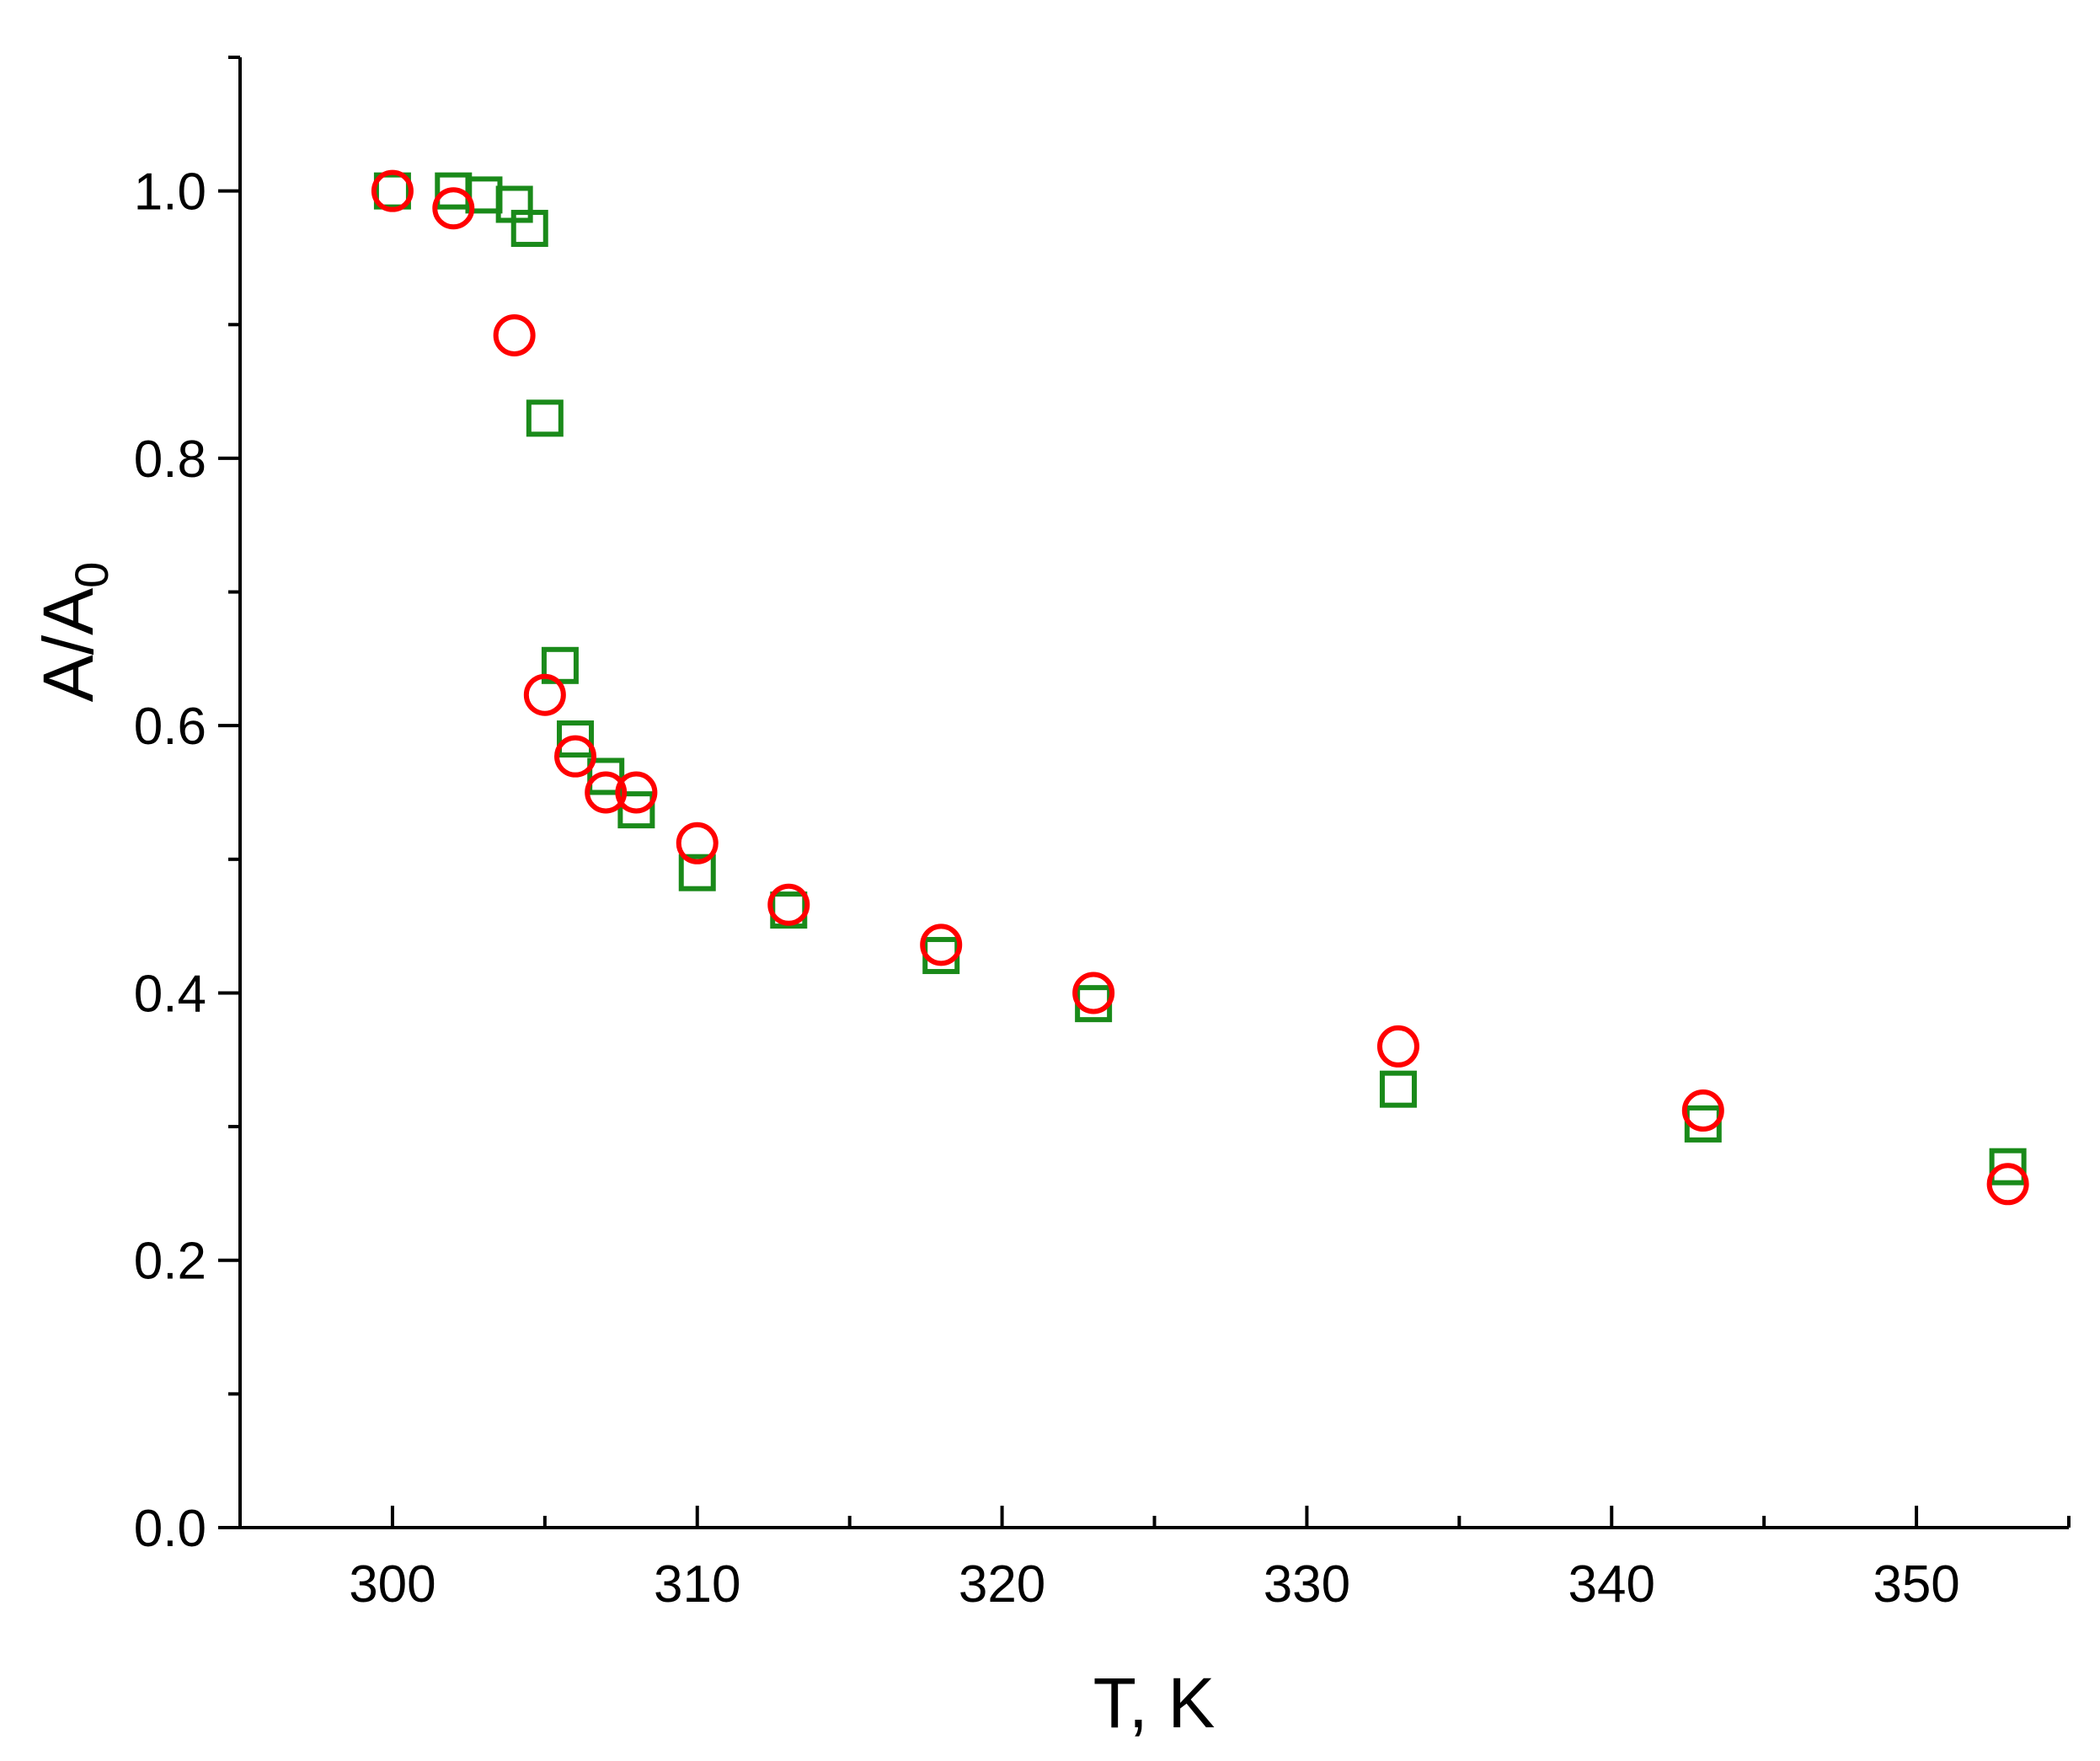 This screenshot has height=1761, width=2100. Describe the element at coordinates (170, 727) in the screenshot. I see `y-tick-label: 0.6` at that location.